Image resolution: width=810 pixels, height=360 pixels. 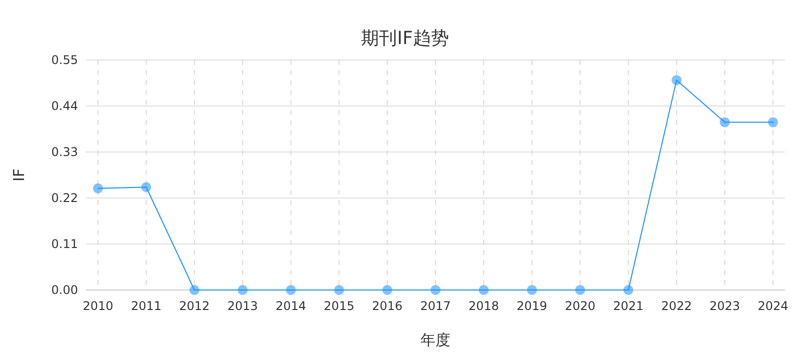 What do you see at coordinates (19, 175) in the screenshot?
I see `y-axis-title: IF` at bounding box center [19, 175].